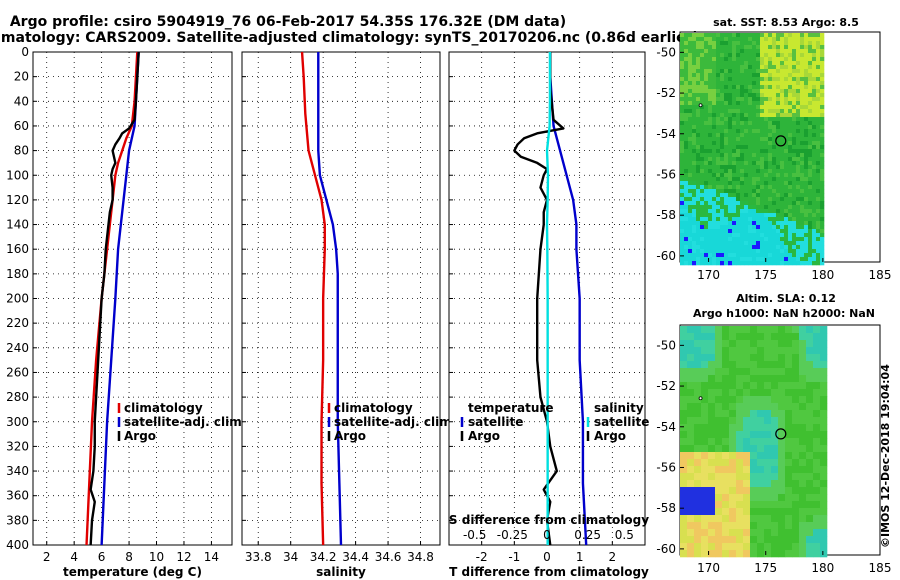 Image resolution: width=900 pixels, height=580 pixels. Describe the element at coordinates (17, 200) in the screenshot. I see `y-tick-label: 120` at that location.